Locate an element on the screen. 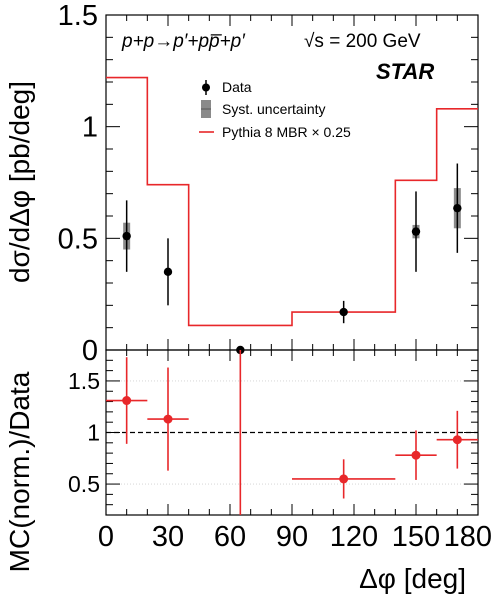 This screenshot has height=600, width=492. legend-data-marker is located at coordinates (206, 87).